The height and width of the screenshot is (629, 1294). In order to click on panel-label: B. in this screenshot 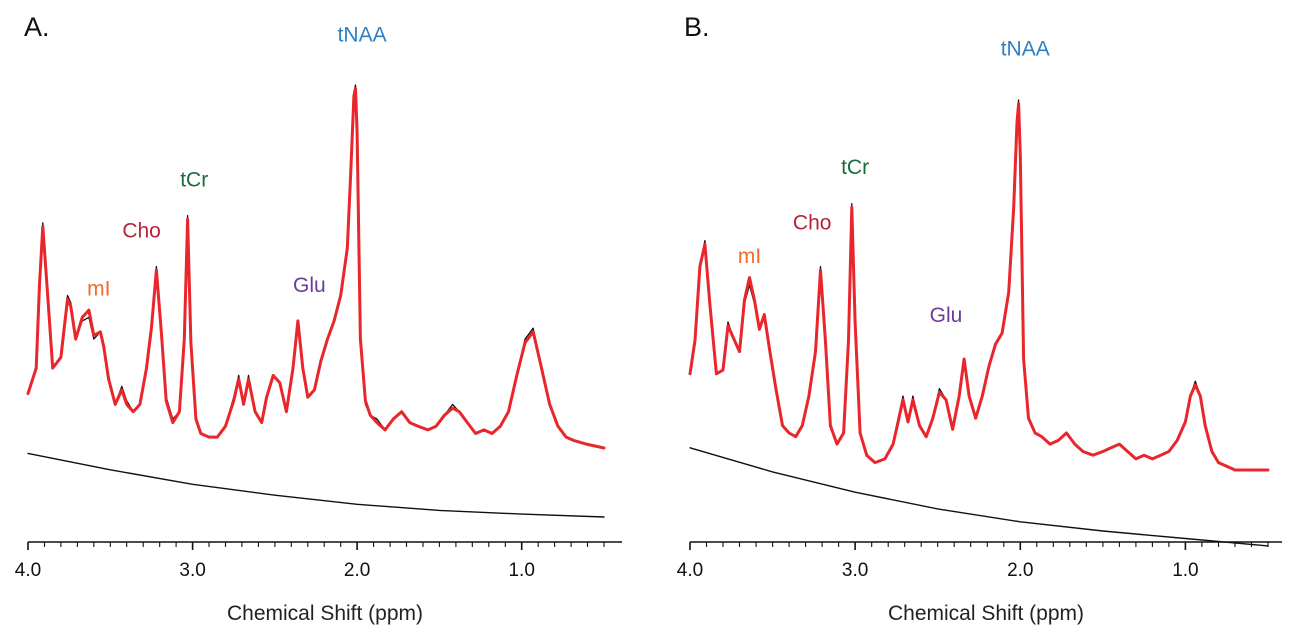, I will do `click(697, 27)`.